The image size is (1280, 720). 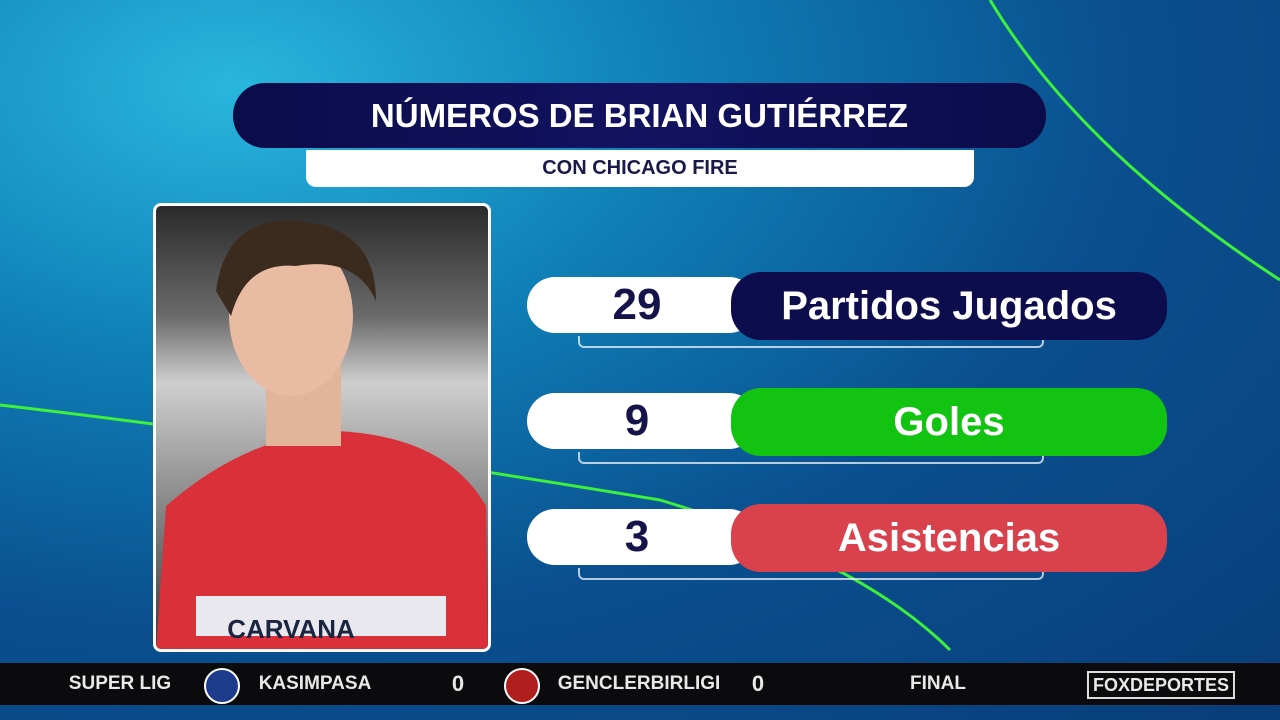 I want to click on away-score: 0, so click(x=758, y=683).